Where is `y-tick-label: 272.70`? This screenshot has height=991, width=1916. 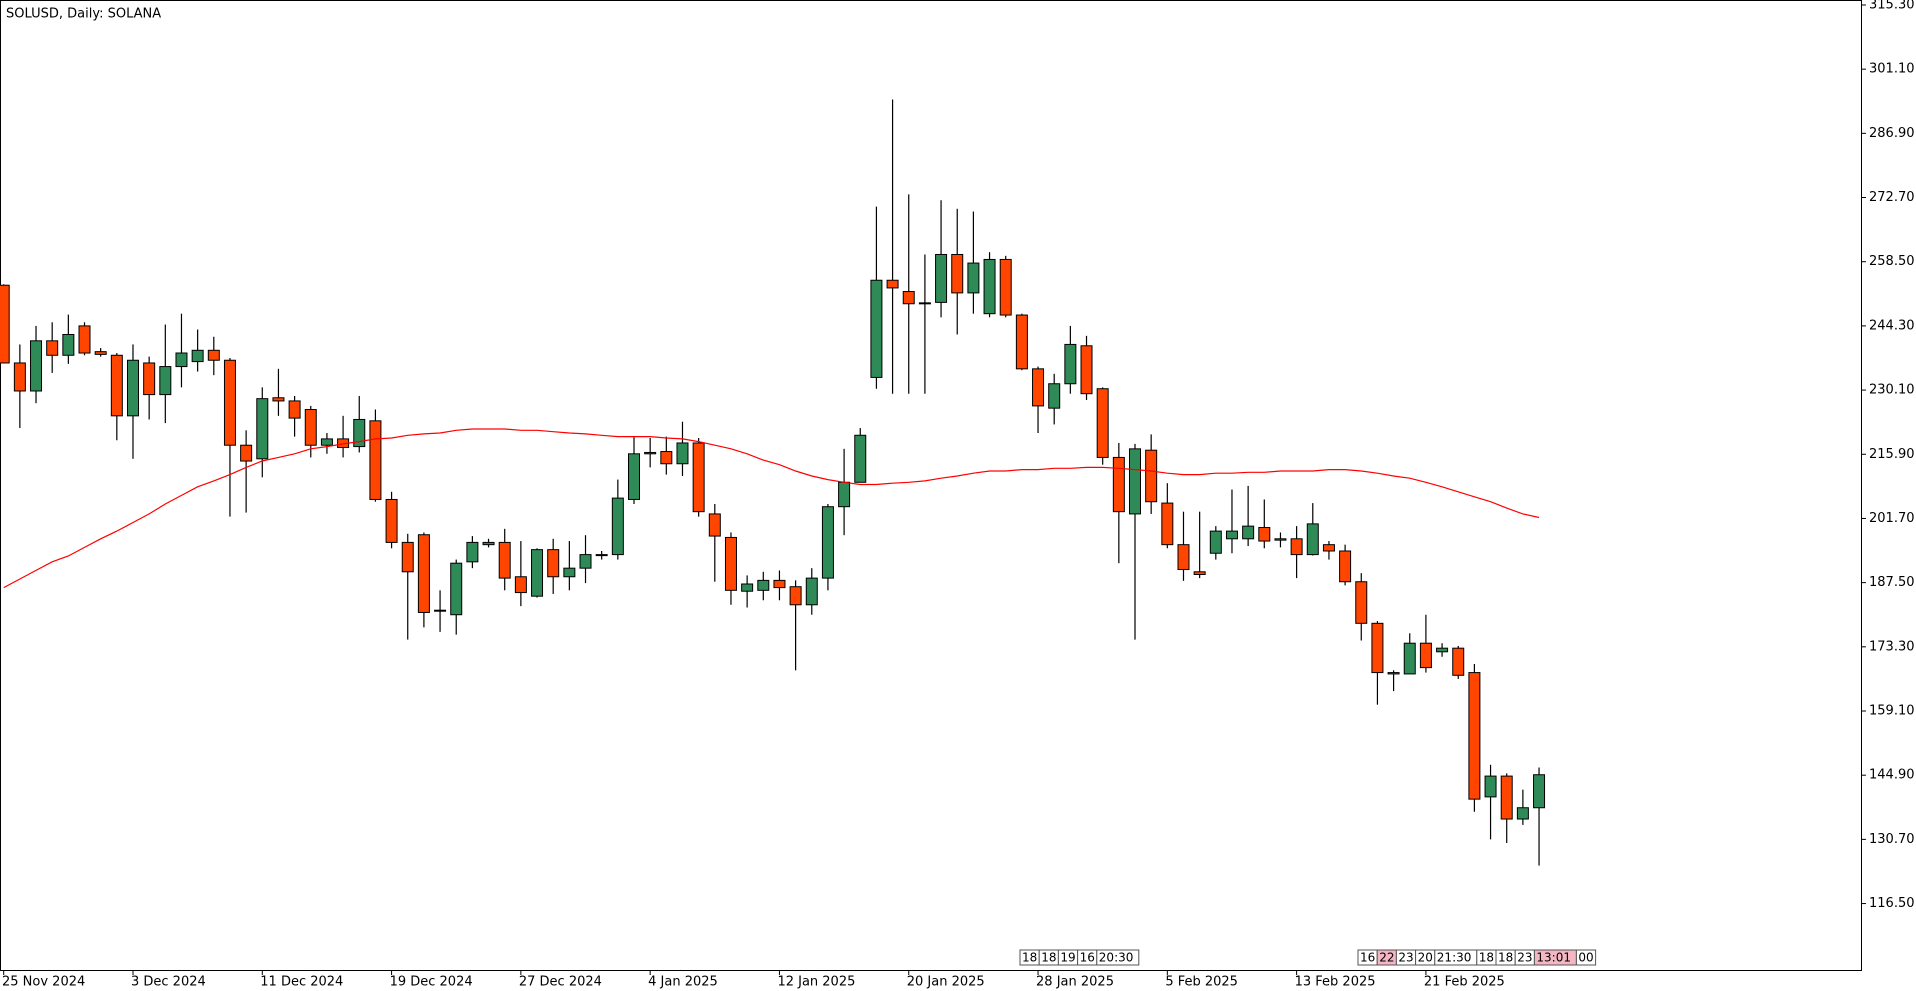
y-tick-label: 272.70 is located at coordinates (1892, 197).